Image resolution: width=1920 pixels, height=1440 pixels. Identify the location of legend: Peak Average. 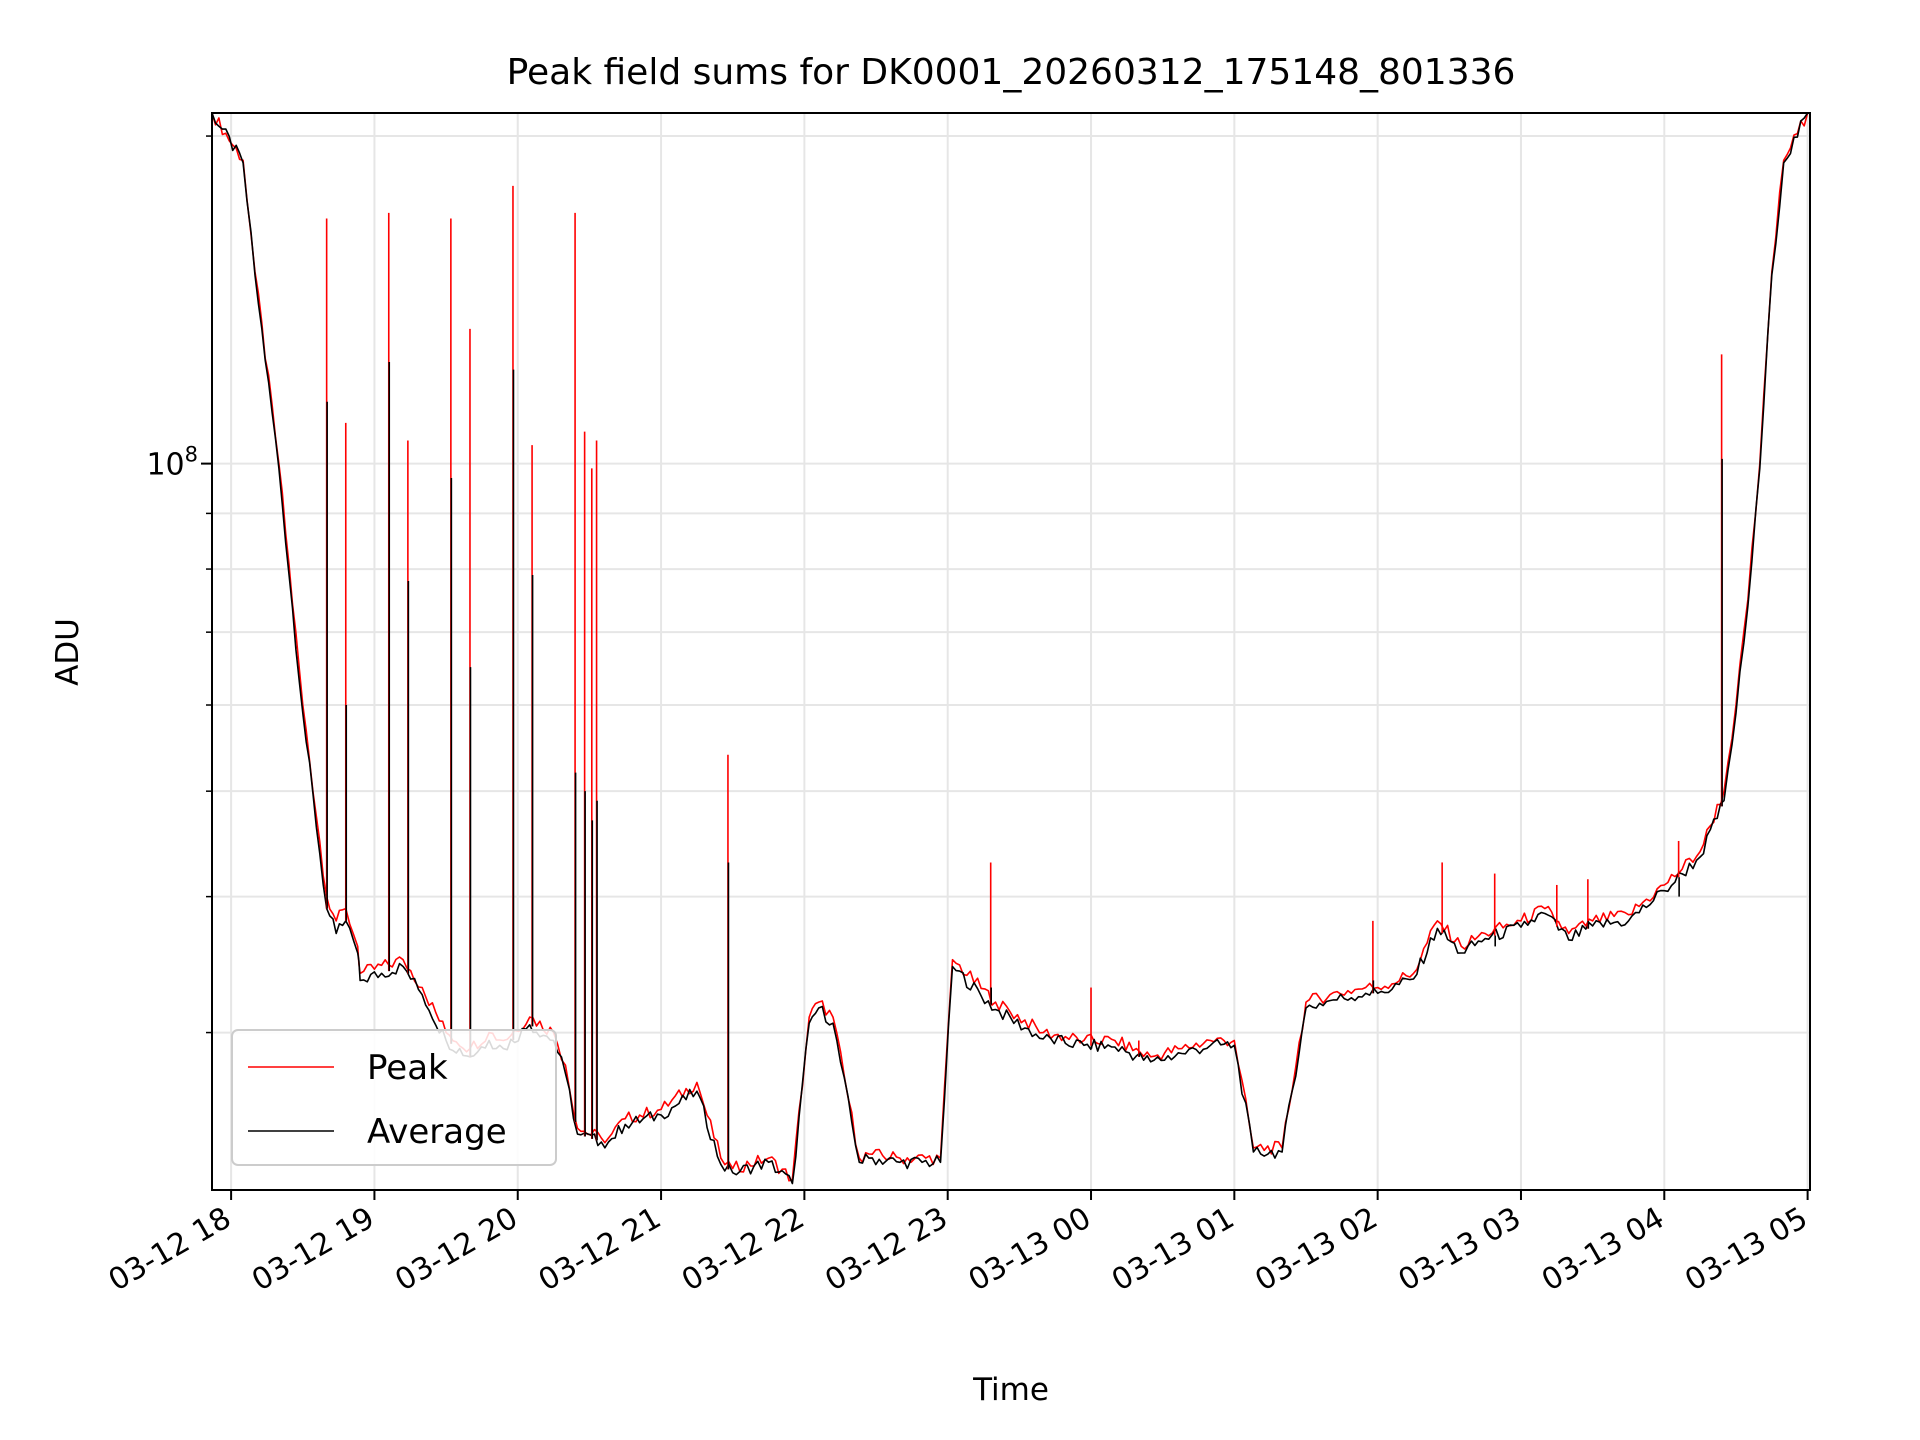
(394, 1097).